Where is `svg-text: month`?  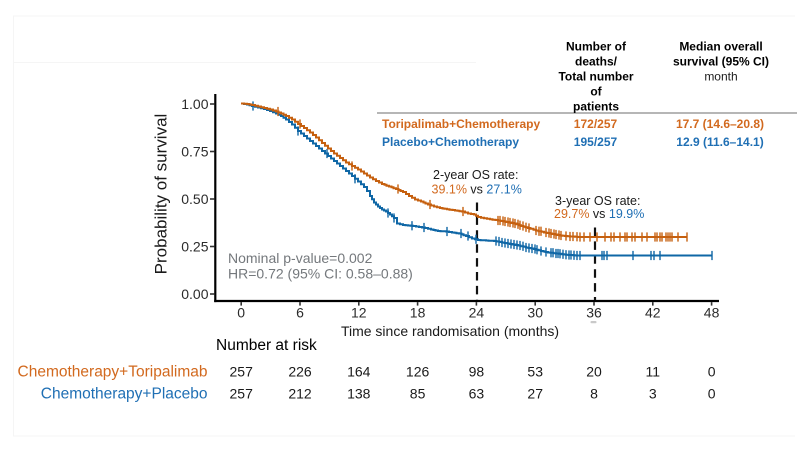
svg-text: month is located at coordinates (720, 76).